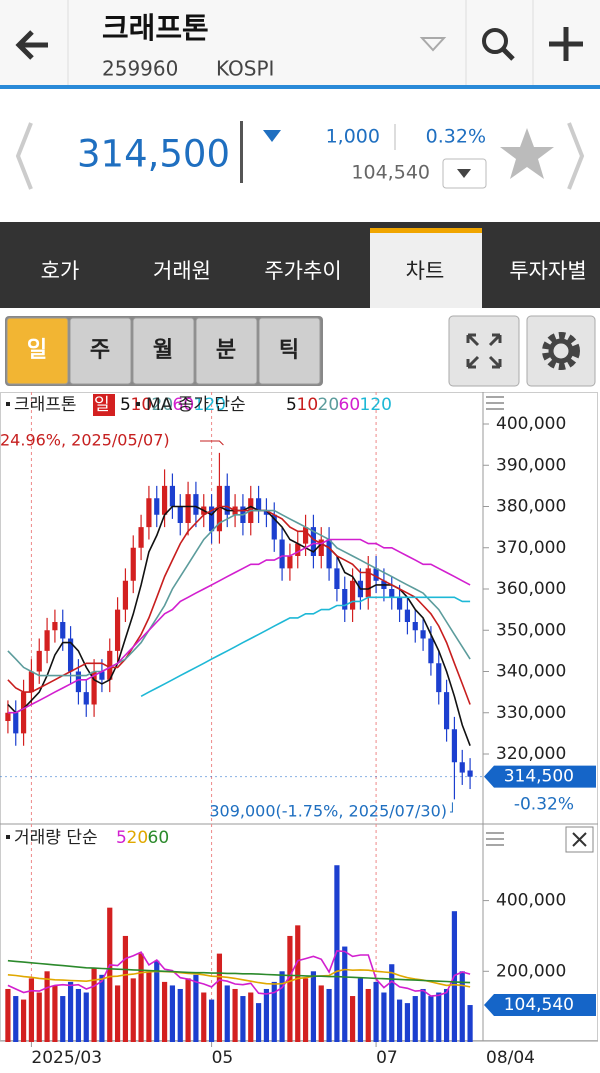 The image size is (600, 1073). Describe the element at coordinates (31, 45) in the screenshot. I see `back-button` at that location.